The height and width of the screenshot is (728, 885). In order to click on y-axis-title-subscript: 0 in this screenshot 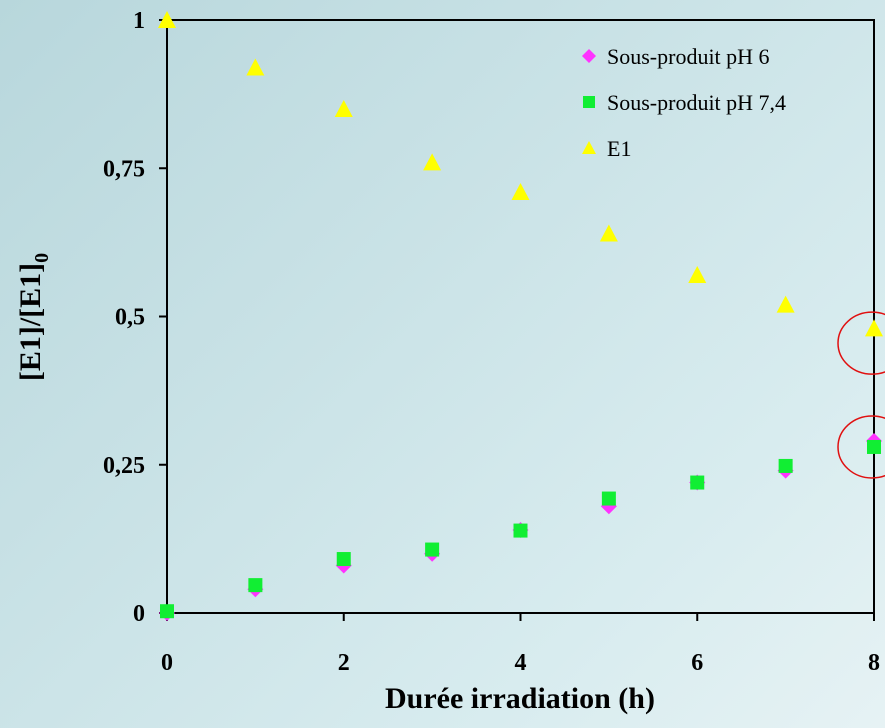, I will do `click(42, 258)`.